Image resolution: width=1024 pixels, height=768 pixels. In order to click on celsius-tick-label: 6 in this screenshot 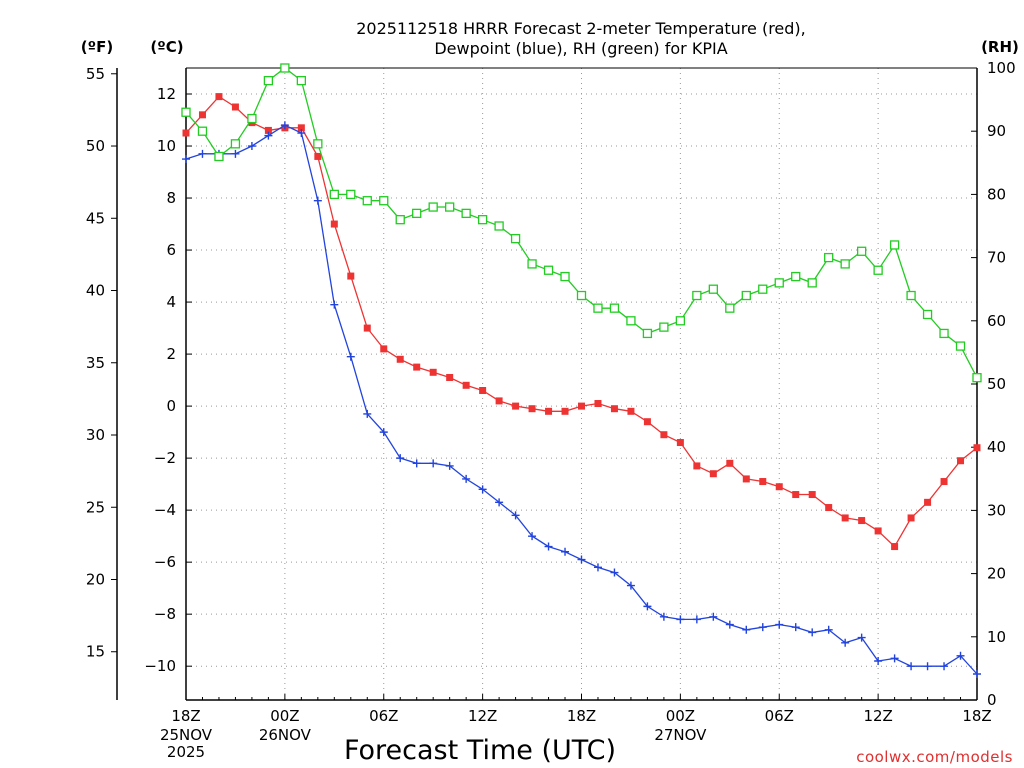, I will do `click(171, 250)`.